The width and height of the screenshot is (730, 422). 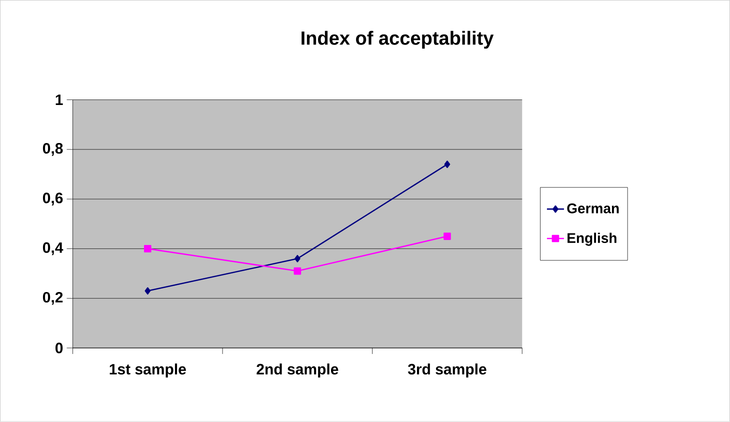 I want to click on y-tick-label: 0,8, so click(x=52, y=149).